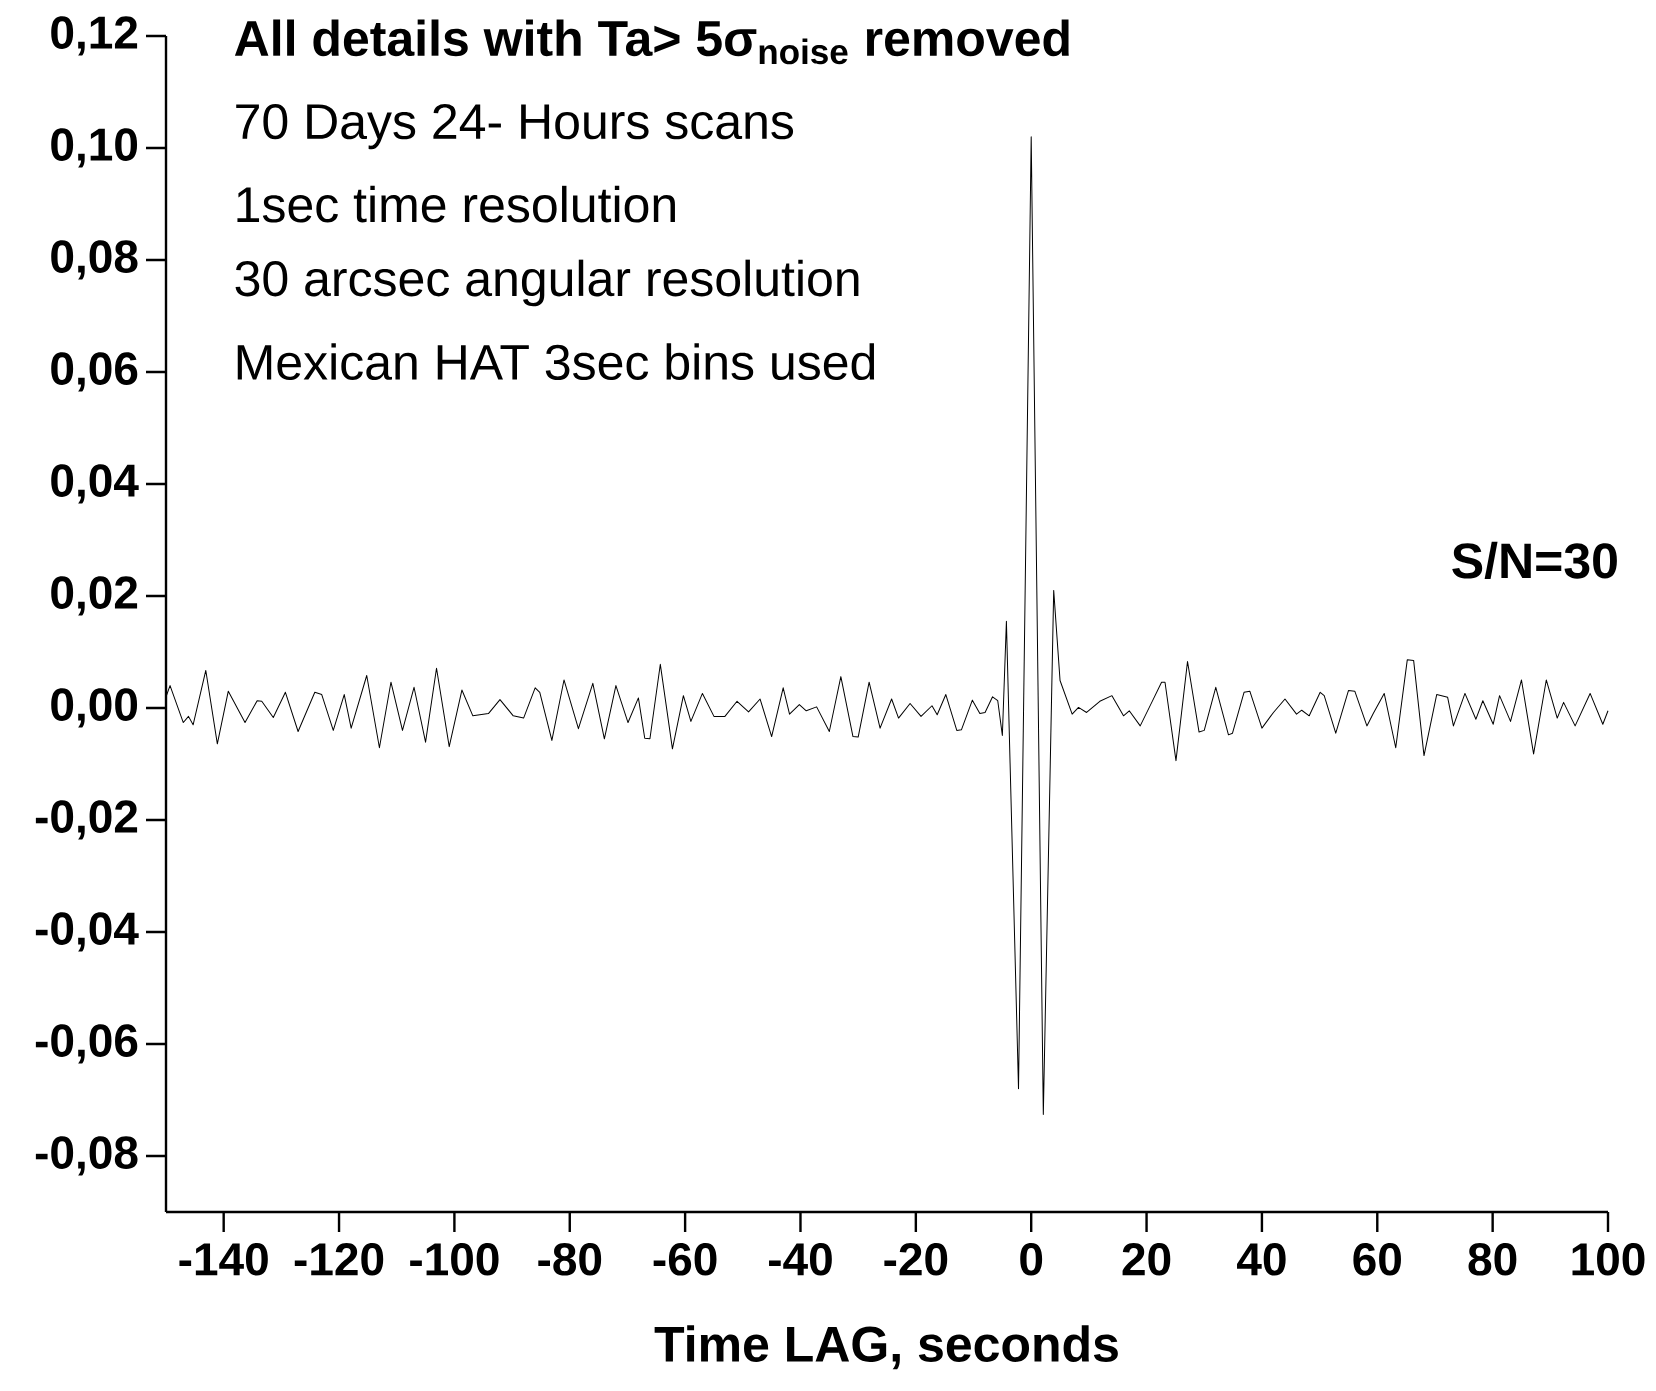 Image resolution: width=1656 pixels, height=1391 pixels. Describe the element at coordinates (94, 148) in the screenshot. I see `y-tick-label: 0,10` at that location.